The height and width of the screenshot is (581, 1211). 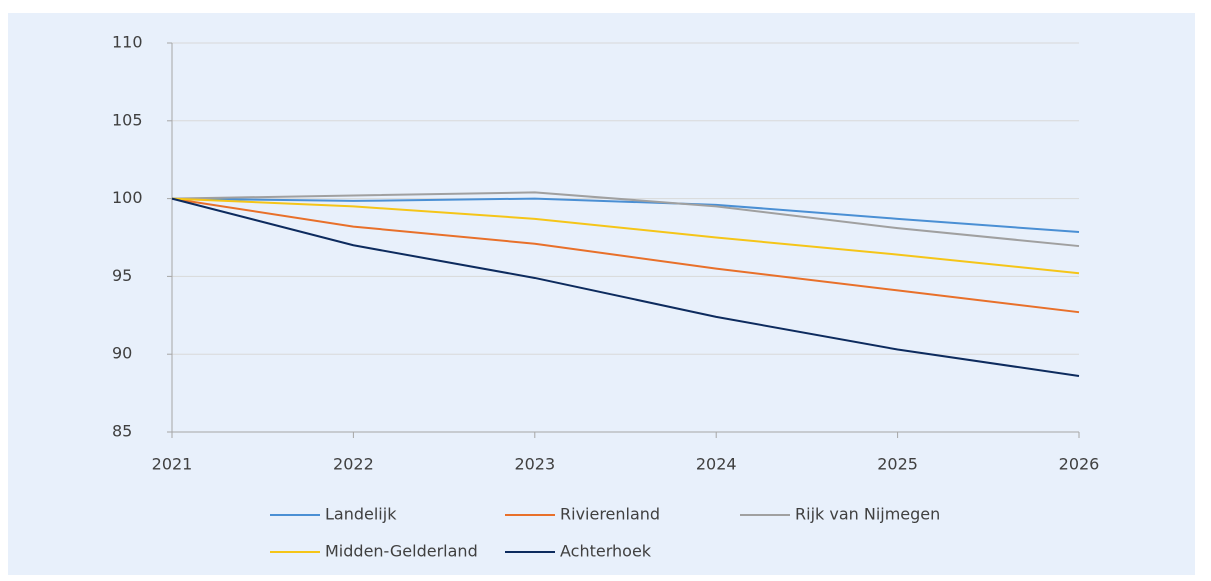 I want to click on y-tick-label: 110, so click(x=127, y=42).